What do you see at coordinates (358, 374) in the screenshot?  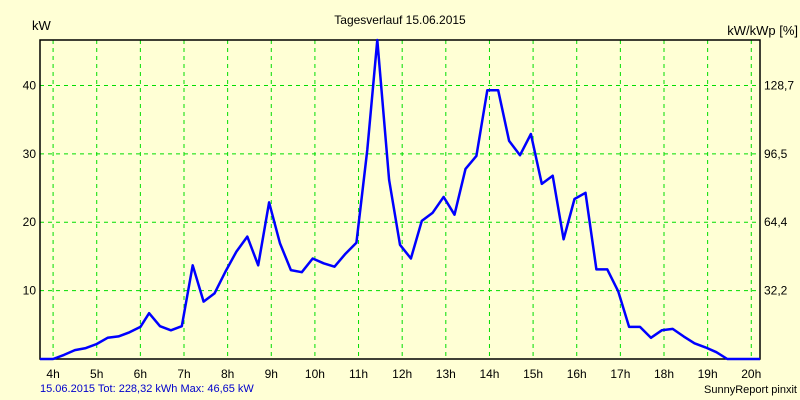 I see `x-tick-label: 11h` at bounding box center [358, 374].